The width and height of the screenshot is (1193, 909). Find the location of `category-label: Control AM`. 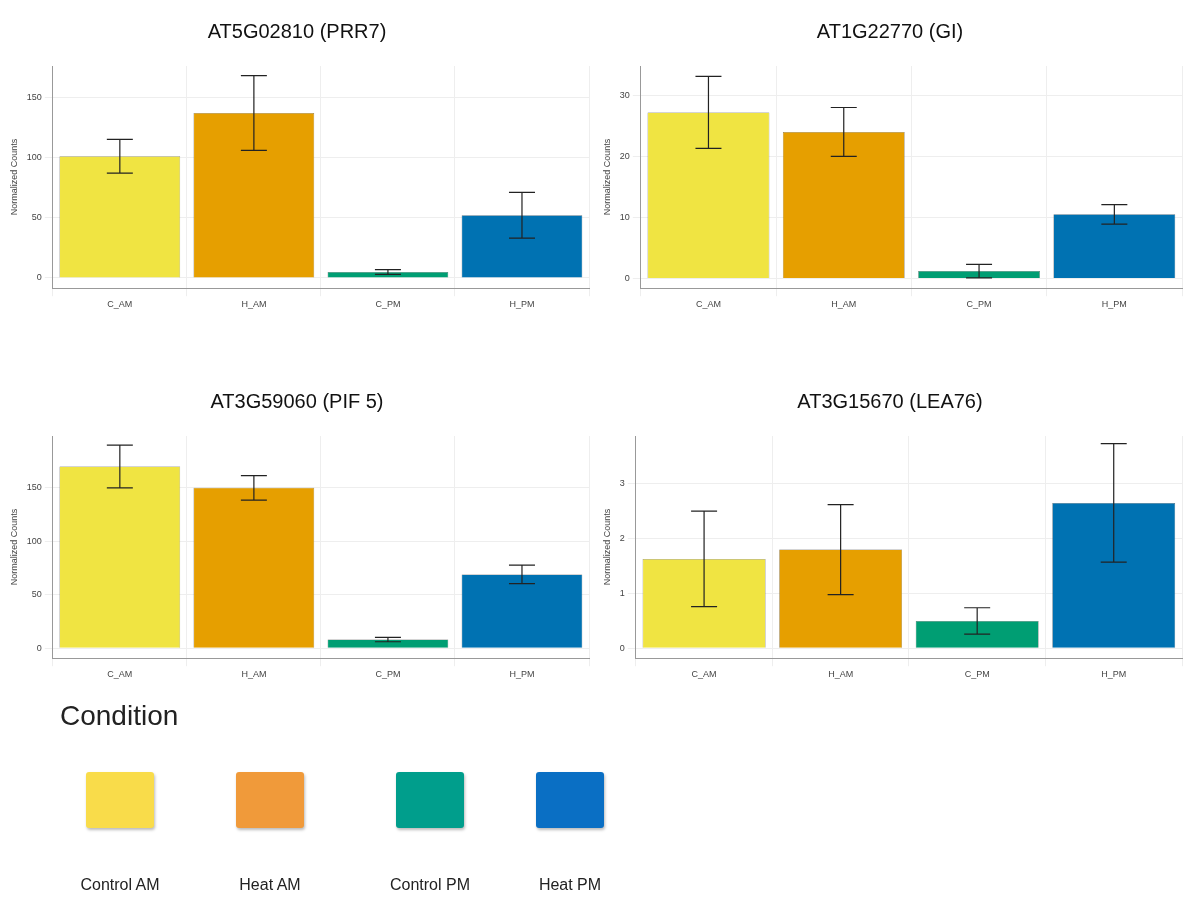

category-label: Control AM is located at coordinates (120, 885).